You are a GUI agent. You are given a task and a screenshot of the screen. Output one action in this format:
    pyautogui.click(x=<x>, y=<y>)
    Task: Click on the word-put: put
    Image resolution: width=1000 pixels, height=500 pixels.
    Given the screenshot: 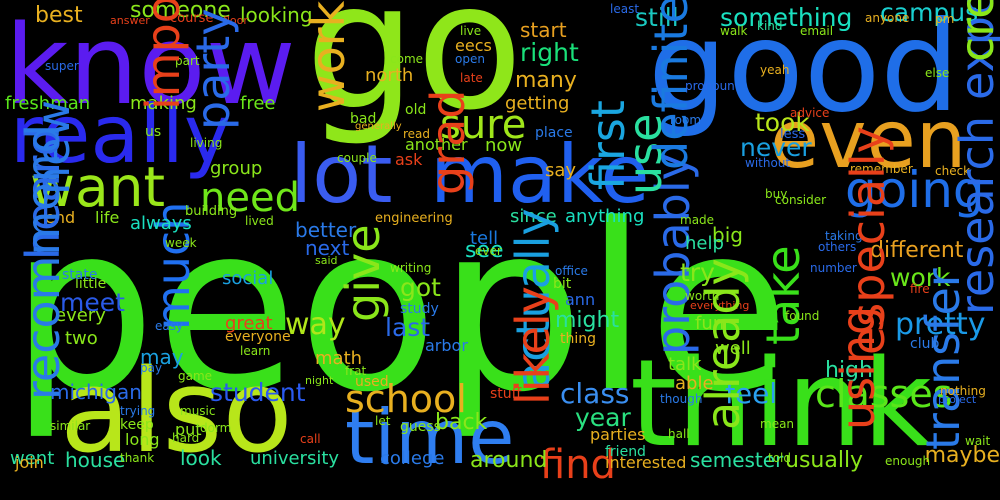 What is the action you would take?
    pyautogui.click(x=188, y=429)
    